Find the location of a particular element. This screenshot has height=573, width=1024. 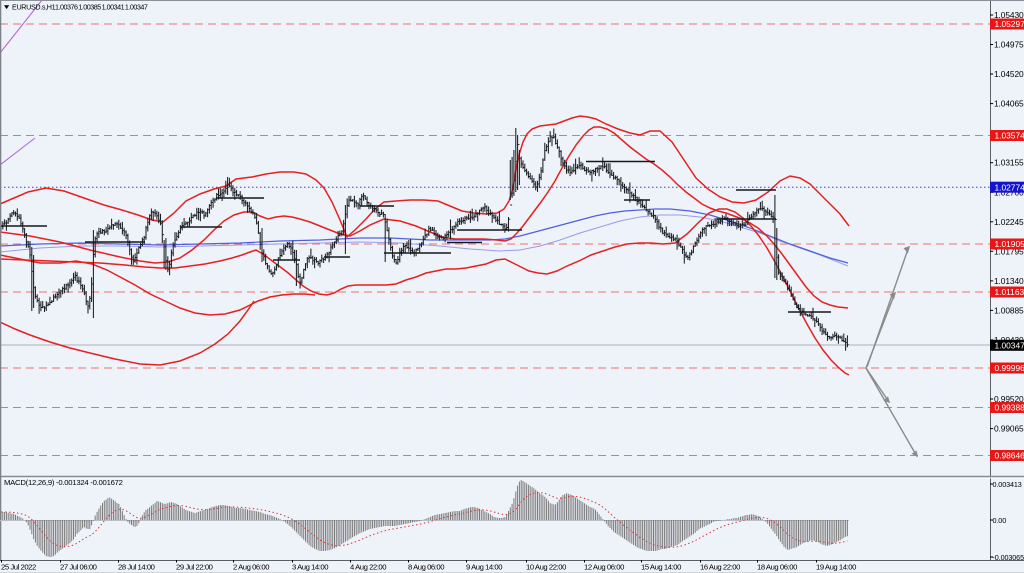

svg-text: 29 Jul 22:00 is located at coordinates (194, 567).